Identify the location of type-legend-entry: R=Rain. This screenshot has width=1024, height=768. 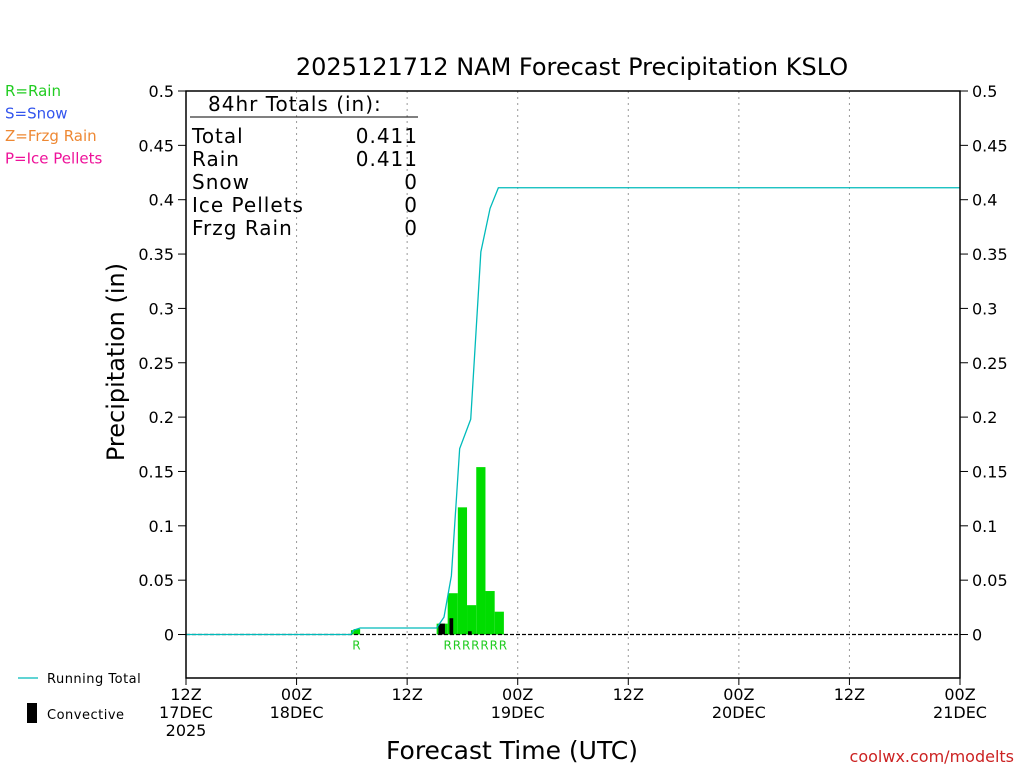
(33, 91).